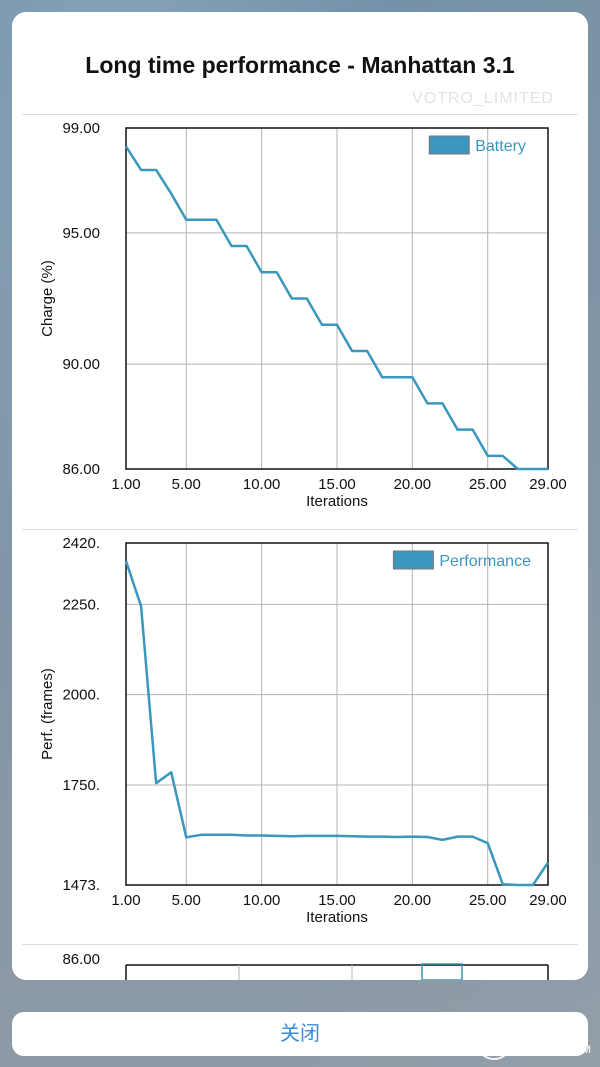 Image resolution: width=600 pixels, height=1067 pixels. I want to click on y-tick-label: 2250., so click(81, 604).